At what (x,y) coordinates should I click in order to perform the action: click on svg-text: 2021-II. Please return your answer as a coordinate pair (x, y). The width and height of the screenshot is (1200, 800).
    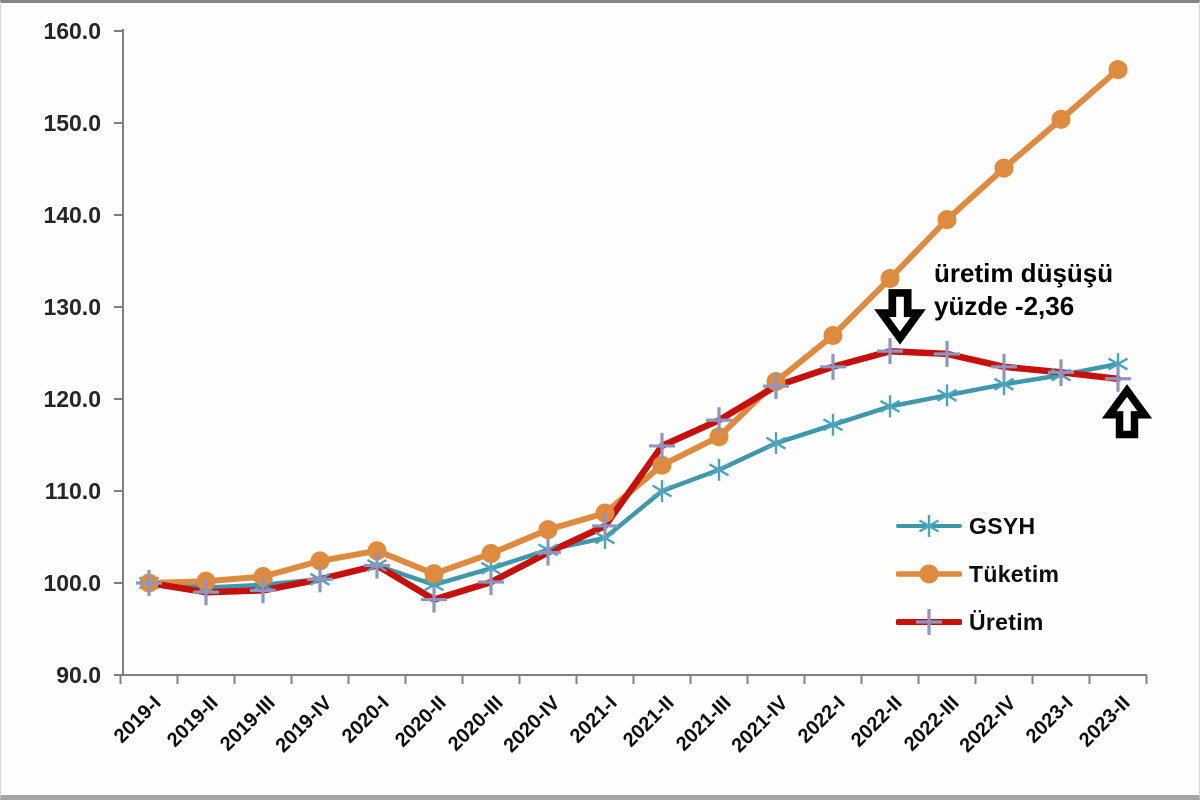
    Looking at the image, I should click on (649, 722).